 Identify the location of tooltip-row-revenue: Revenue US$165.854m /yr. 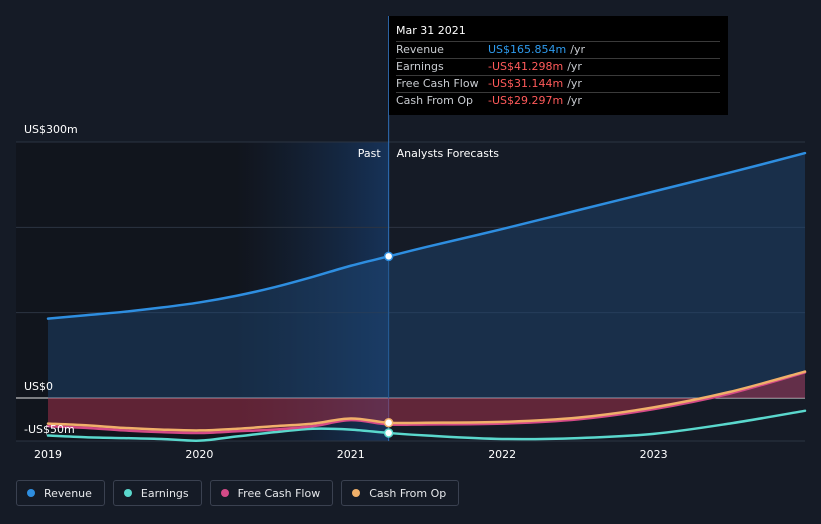
(558, 49).